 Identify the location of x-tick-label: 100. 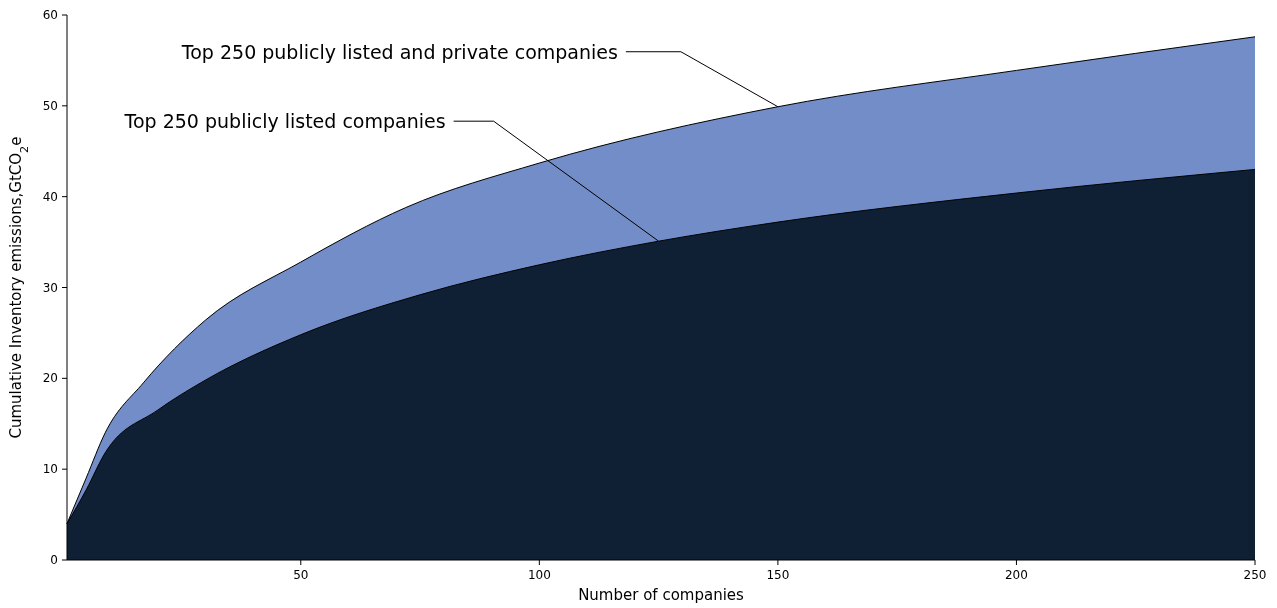
(539, 575).